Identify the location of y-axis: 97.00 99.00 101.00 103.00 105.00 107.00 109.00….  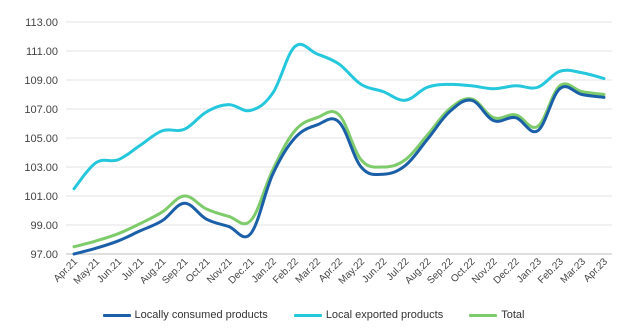
(41, 139).